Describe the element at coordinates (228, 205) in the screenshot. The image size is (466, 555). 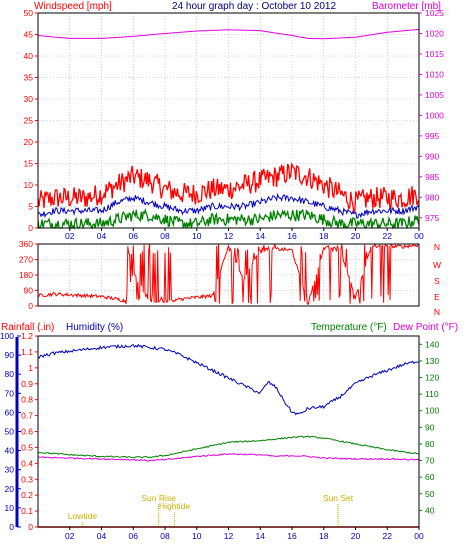
I see `wind-avg-line` at that location.